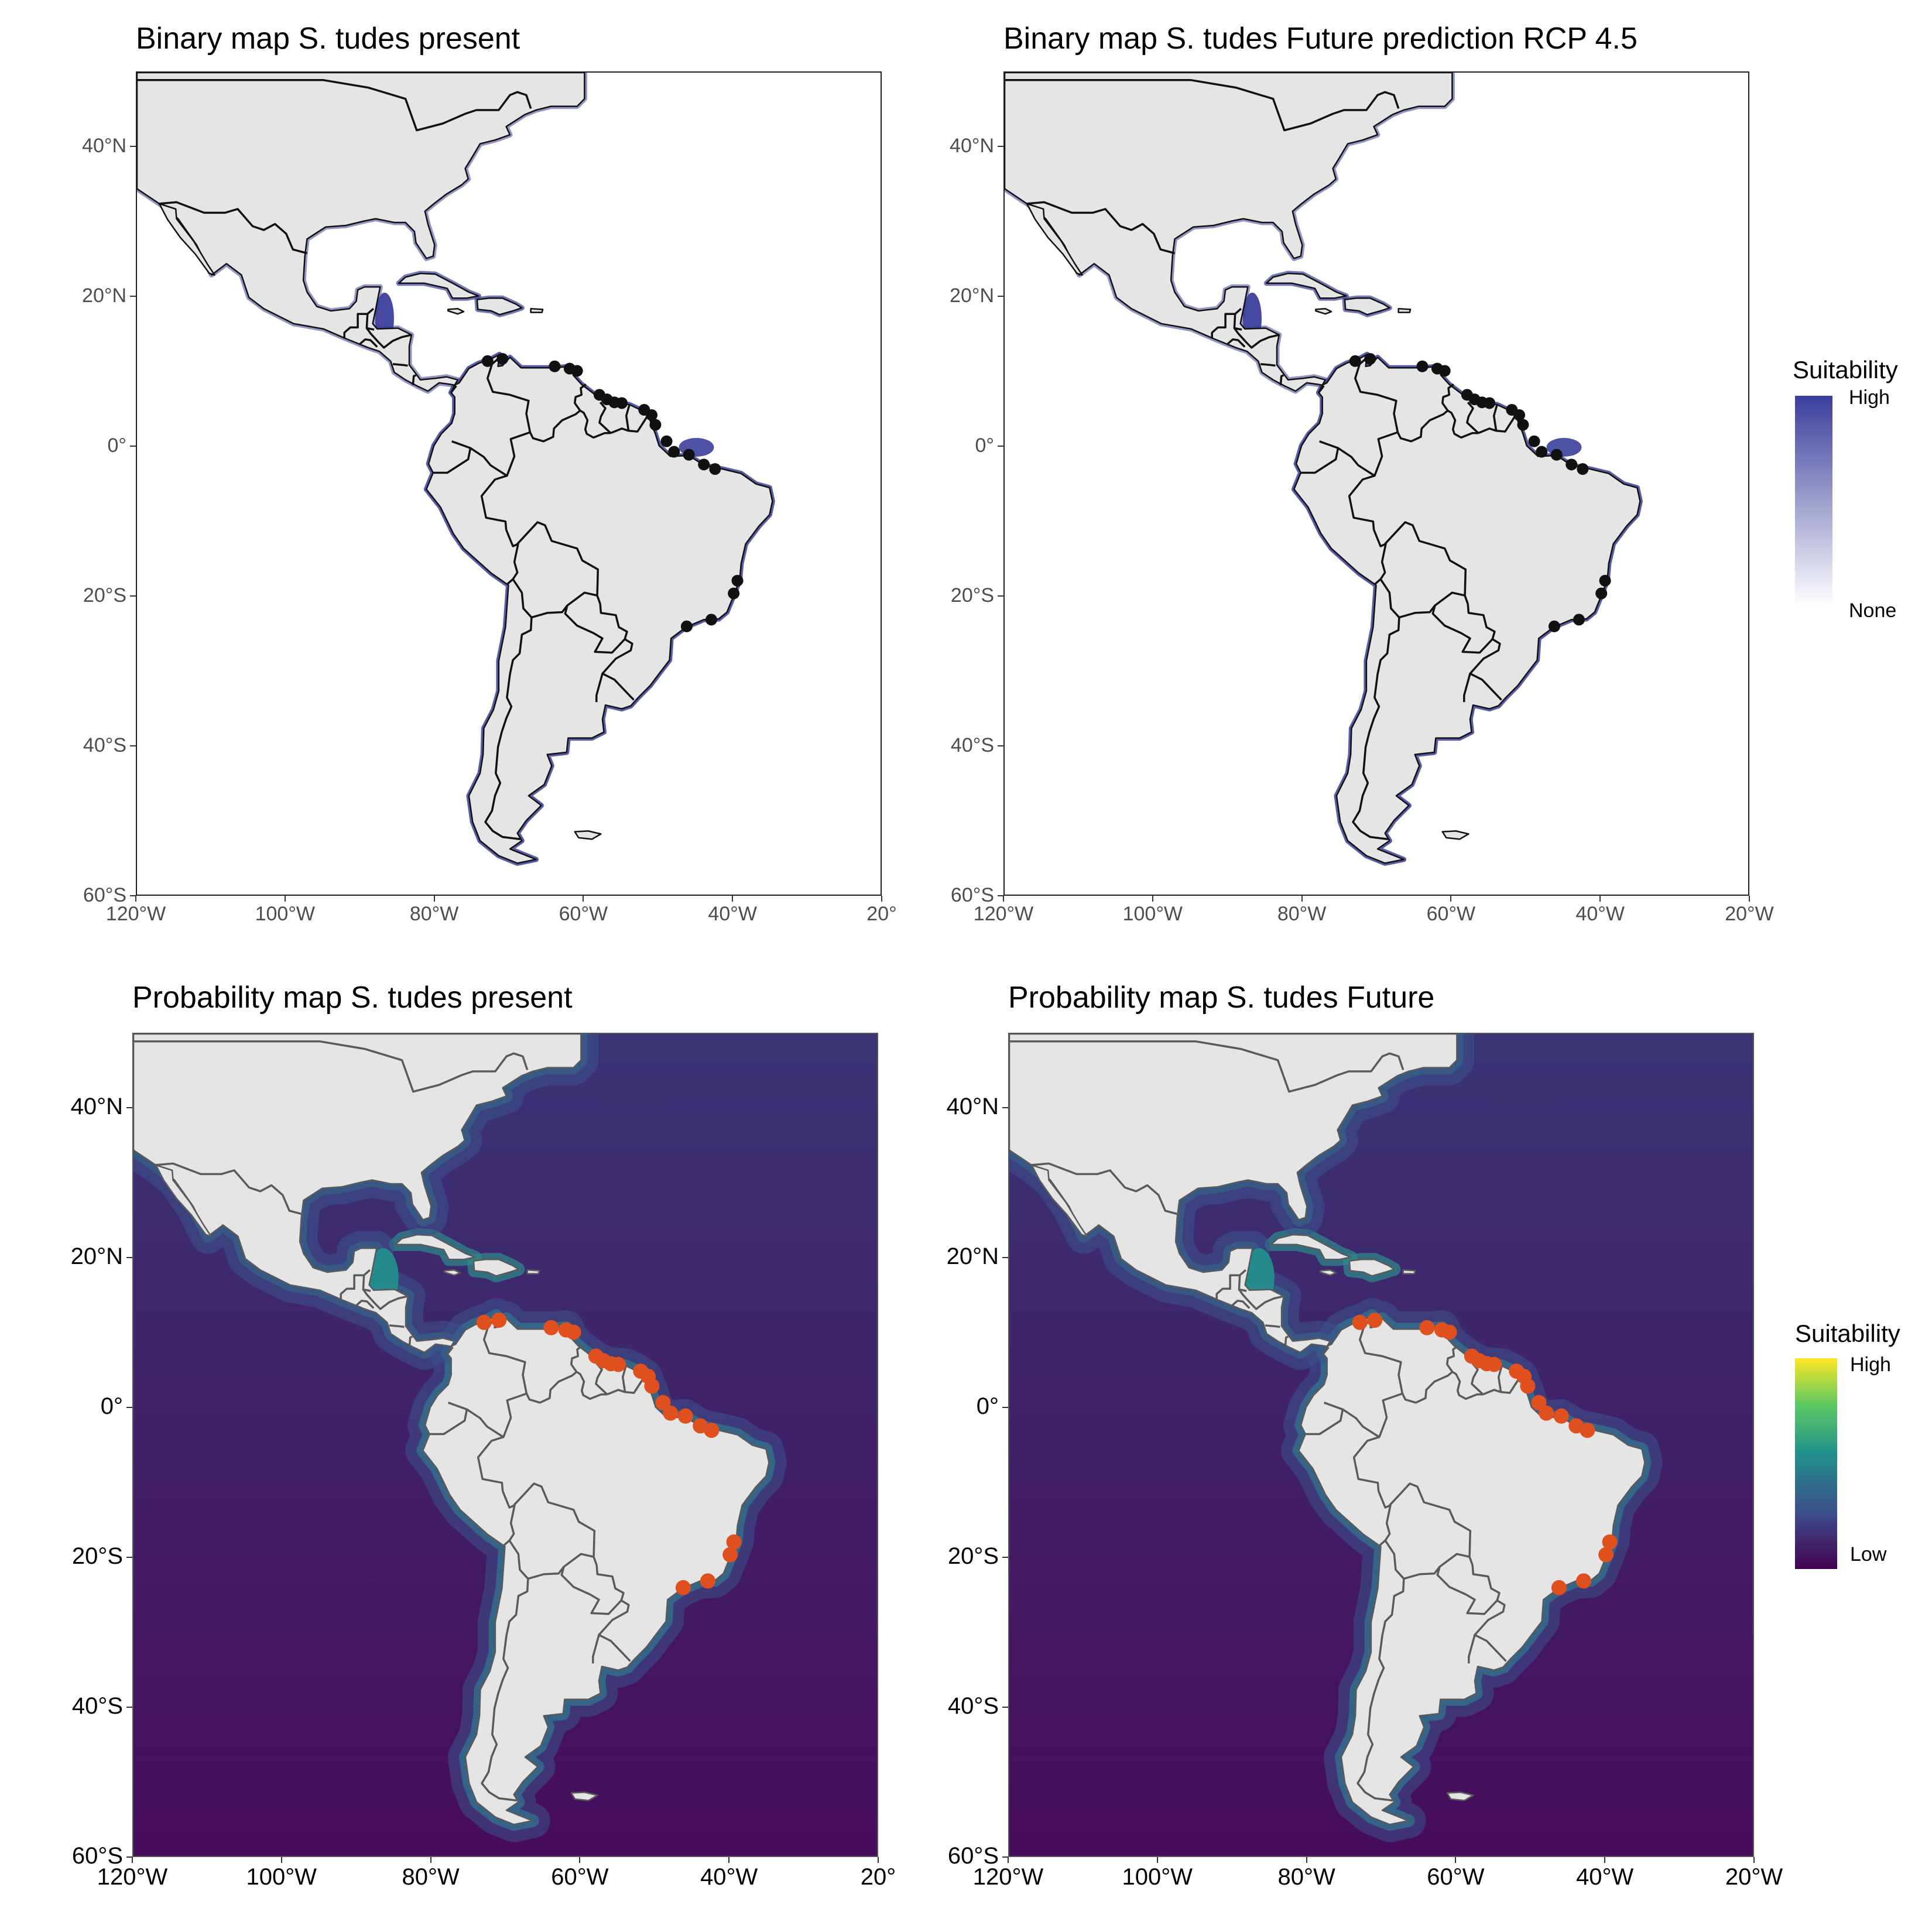 The image size is (1932, 1932). What do you see at coordinates (1873, 611) in the screenshot?
I see `legend-label-binary-none: None` at bounding box center [1873, 611].